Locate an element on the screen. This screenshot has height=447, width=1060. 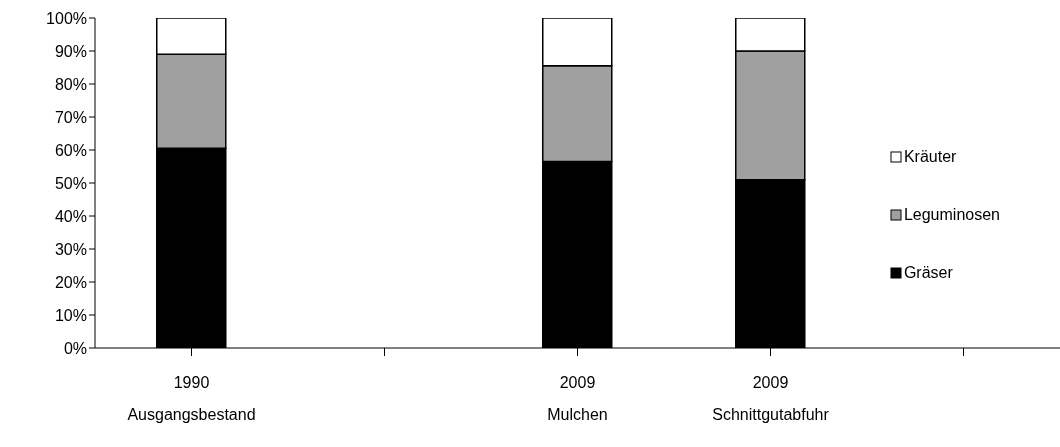
y-tick-label: 30% is located at coordinates (70, 249).